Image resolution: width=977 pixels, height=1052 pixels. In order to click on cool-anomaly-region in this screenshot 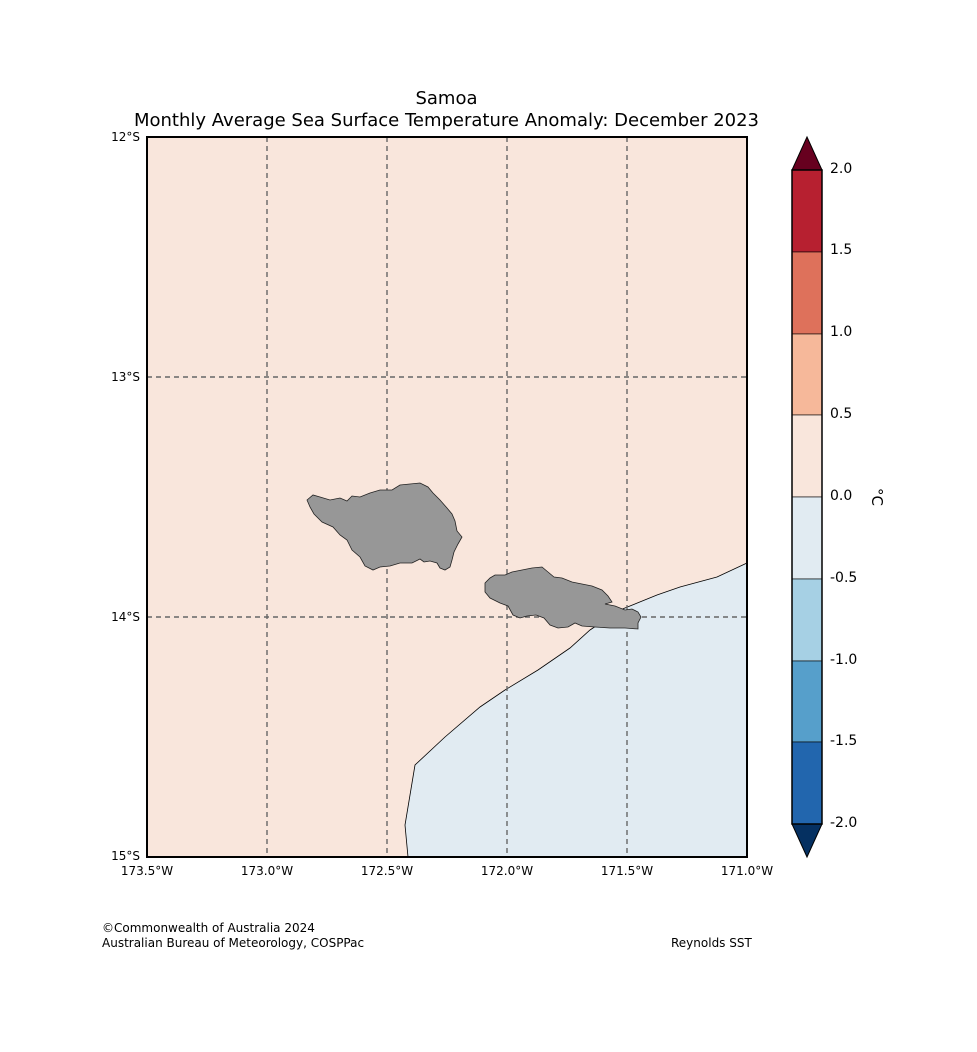, I will do `click(576, 710)`.